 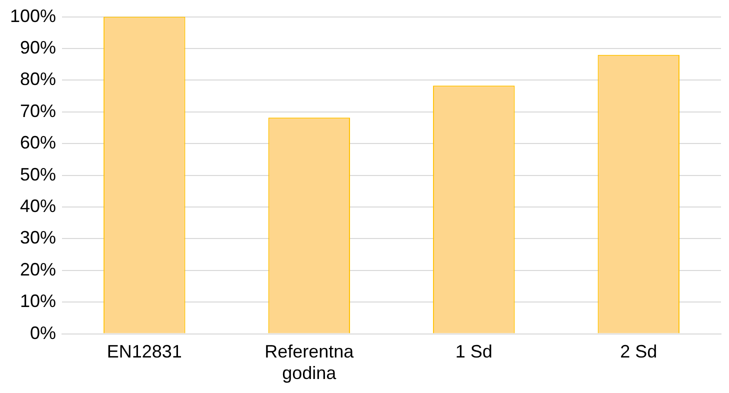 I want to click on y-tick-label: 0%, so click(x=43, y=332).